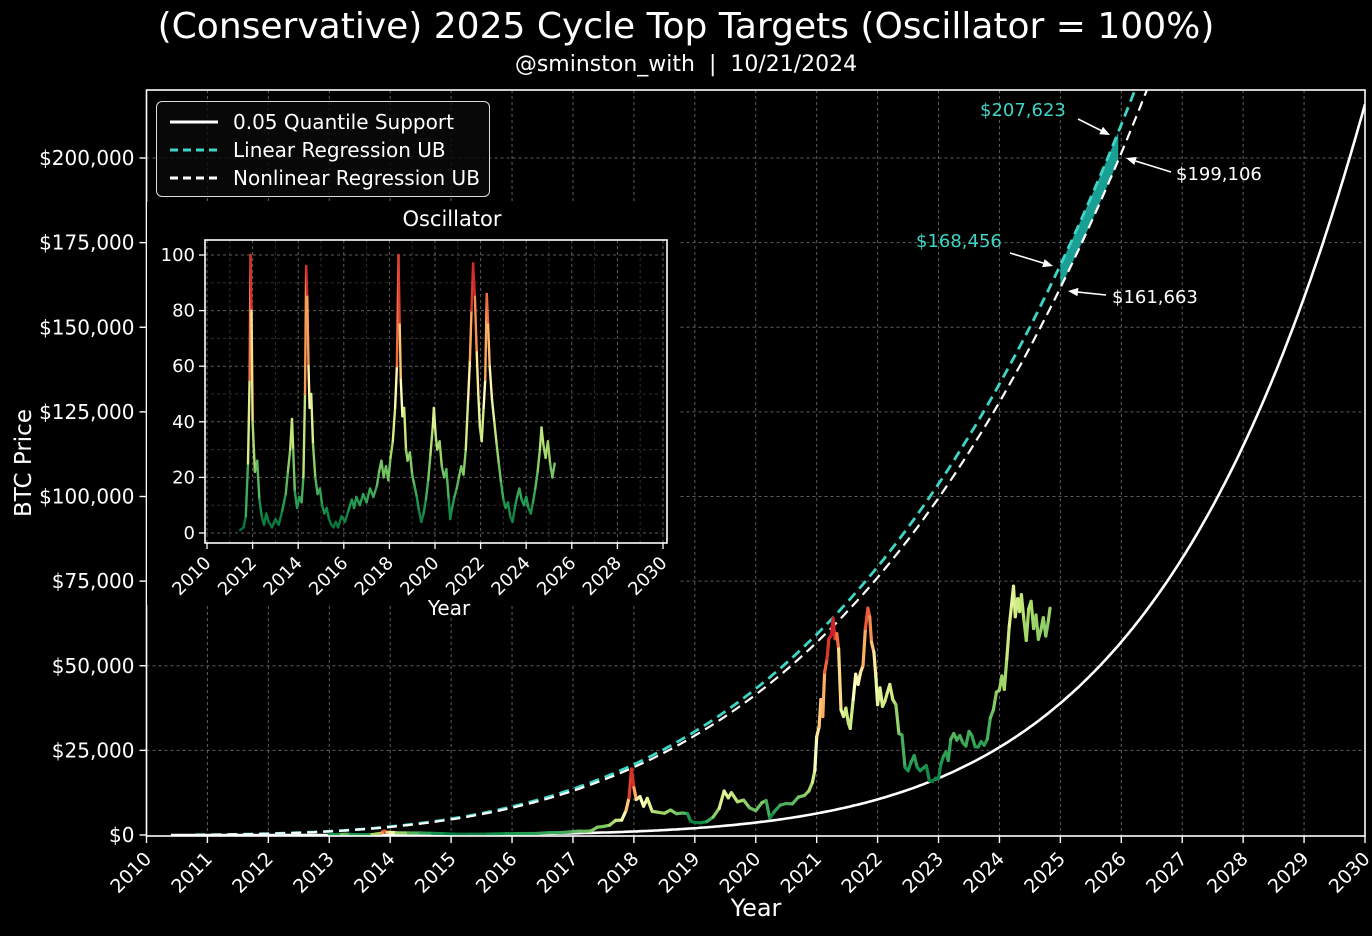  I want to click on main-x-tick-label: 2017, so click(558, 873).